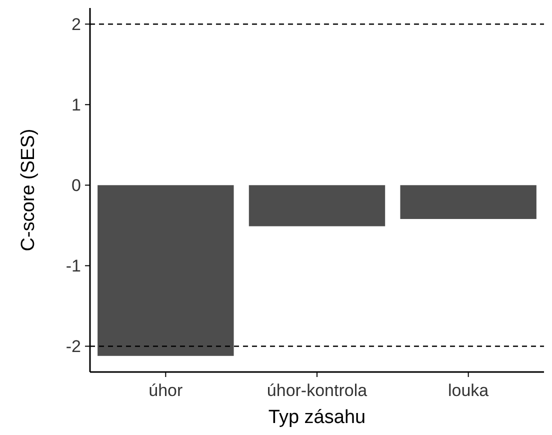 The height and width of the screenshot is (435, 552). Describe the element at coordinates (166, 390) in the screenshot. I see `x-tick-label: úhor` at that location.